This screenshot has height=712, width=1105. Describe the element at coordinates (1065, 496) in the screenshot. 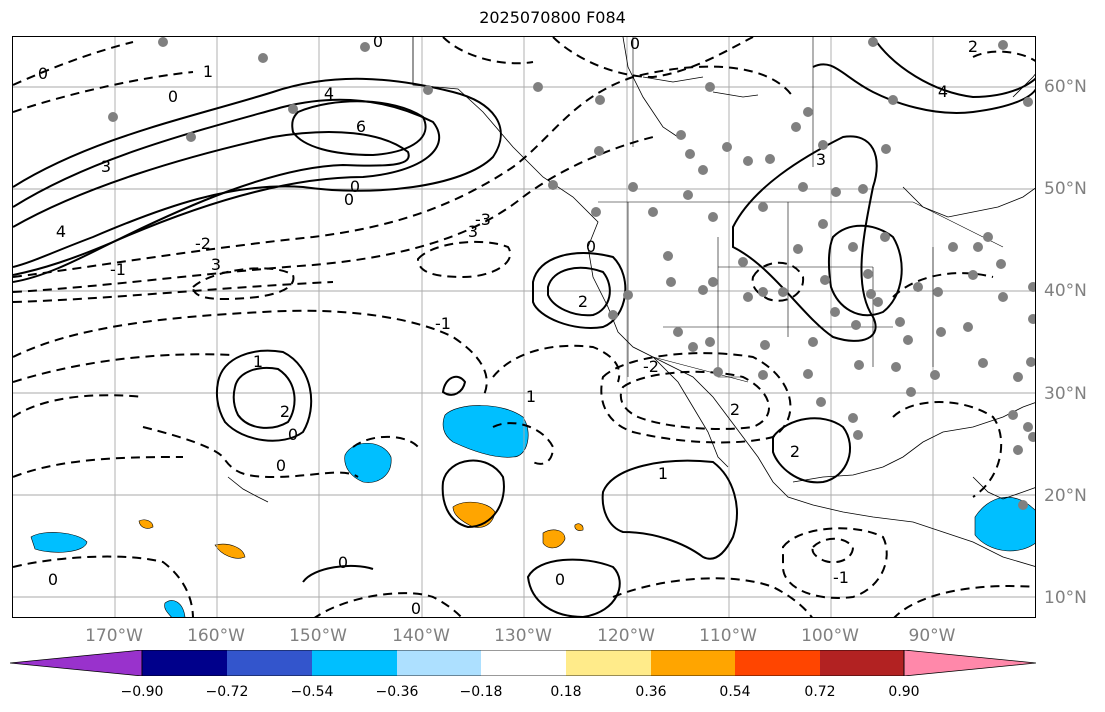

I see `lat-label: 20°N` at that location.